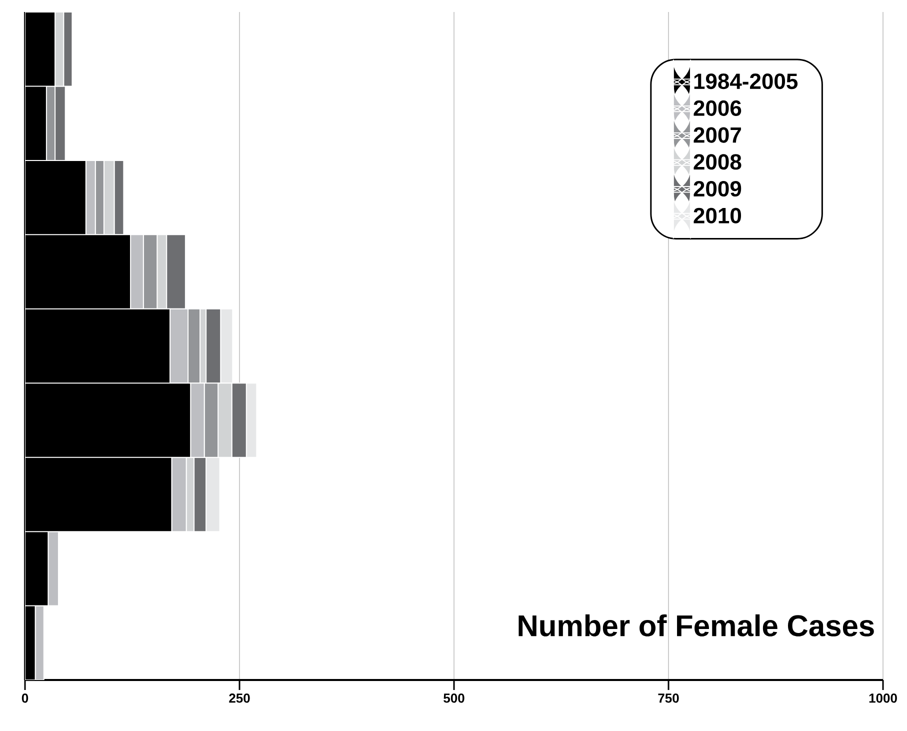 The width and height of the screenshot is (907, 731). Describe the element at coordinates (883, 698) in the screenshot. I see `x-tick-label: 1000` at that location.